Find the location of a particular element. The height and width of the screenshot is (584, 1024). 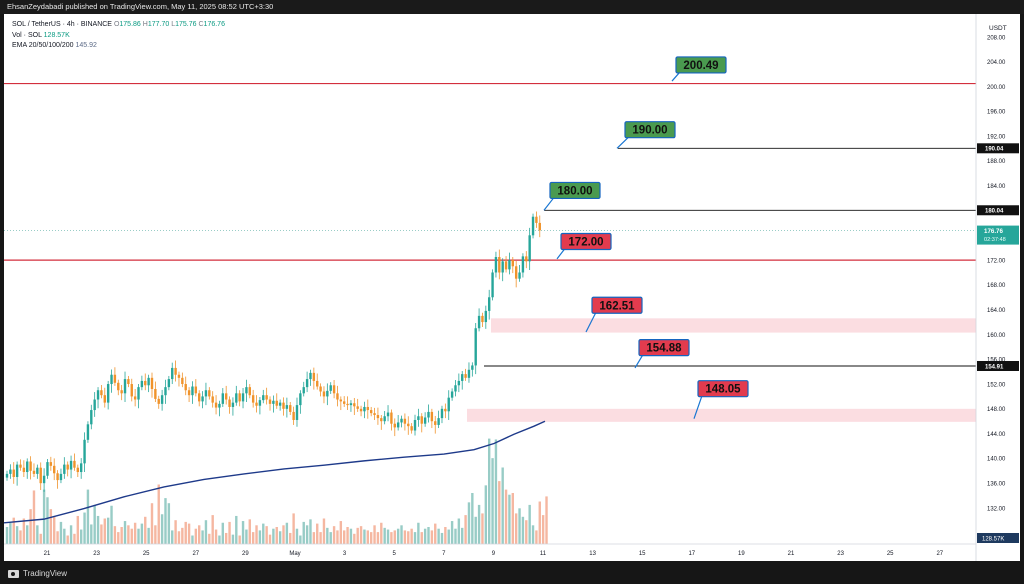

price-callout: 148.05 is located at coordinates (721, 399).